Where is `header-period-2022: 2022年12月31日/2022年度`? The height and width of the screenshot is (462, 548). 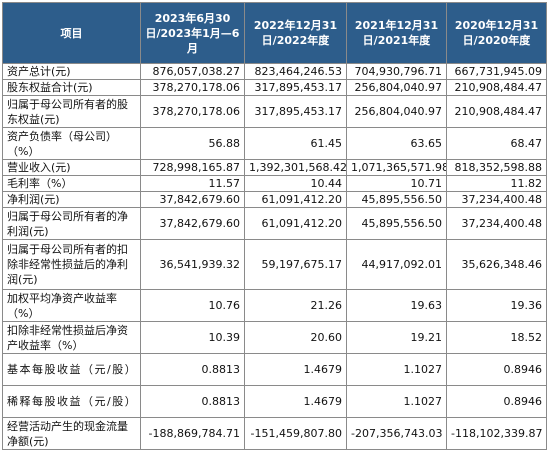
header-period-2022: 2022年12月31日/2022年度 is located at coordinates (295, 33).